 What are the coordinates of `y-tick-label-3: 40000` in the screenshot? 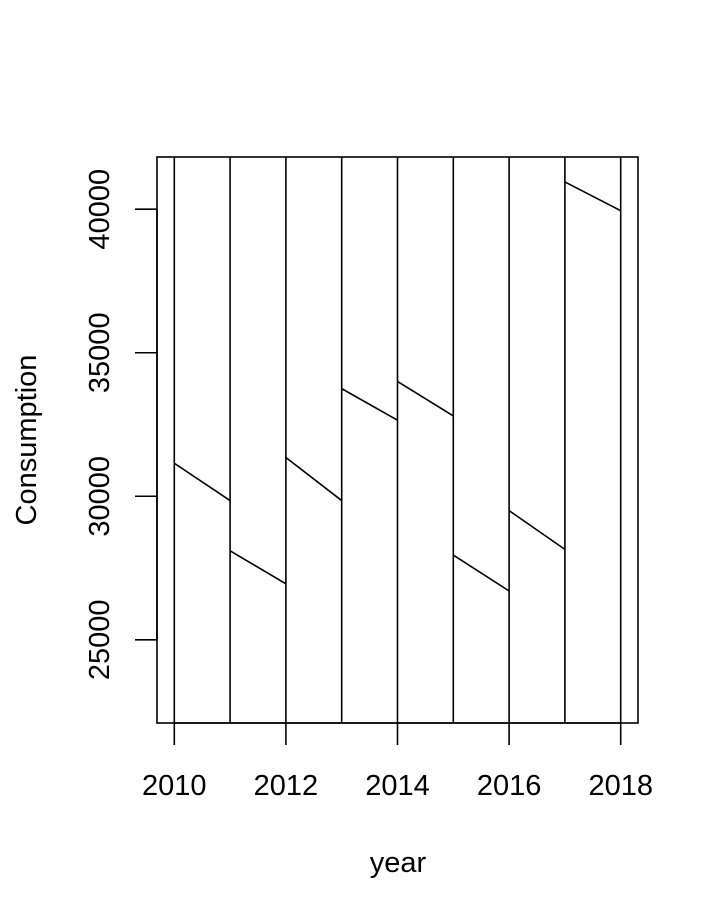 It's located at (100, 209).